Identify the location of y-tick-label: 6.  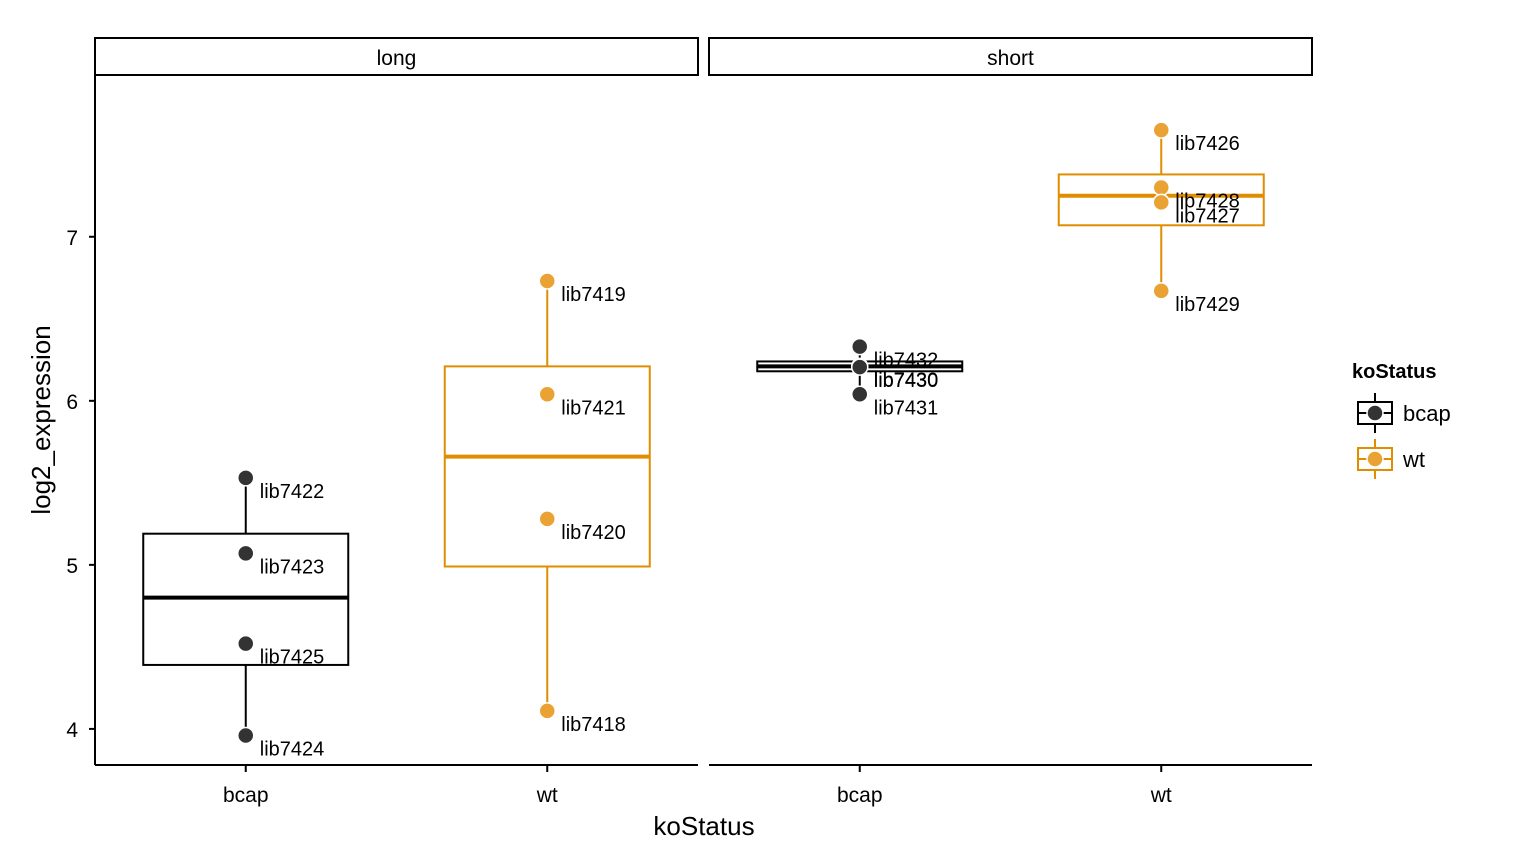
(72, 402).